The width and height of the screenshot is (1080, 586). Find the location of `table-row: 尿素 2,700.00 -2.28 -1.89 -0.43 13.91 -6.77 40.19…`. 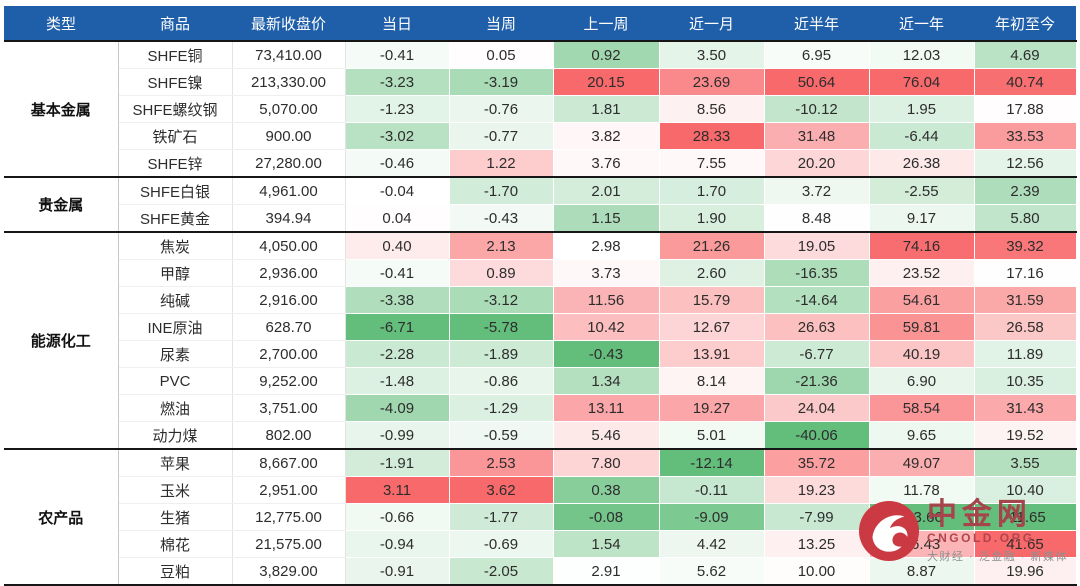

table-row: 尿素 2,700.00 -2.28 -1.89 -0.43 13.91 -6.77 40.19… is located at coordinates (540, 354).